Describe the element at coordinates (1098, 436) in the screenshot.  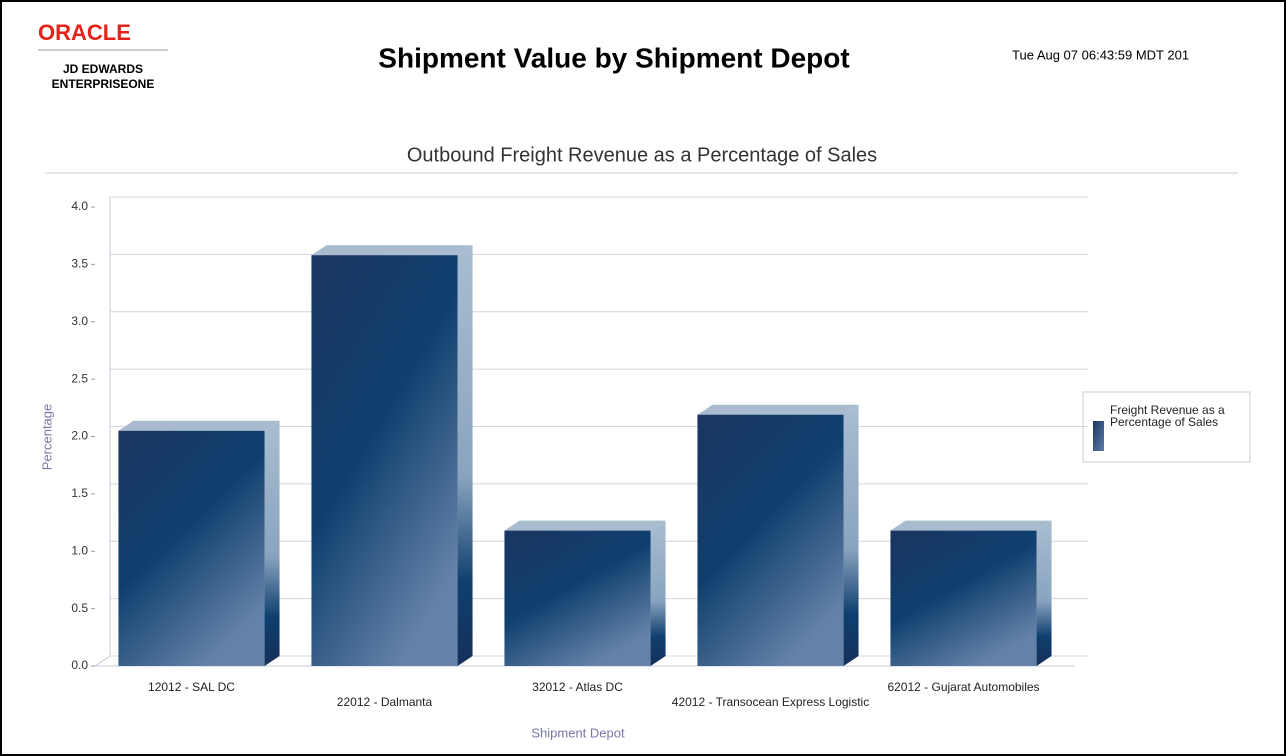
I see `legend-swatch` at that location.